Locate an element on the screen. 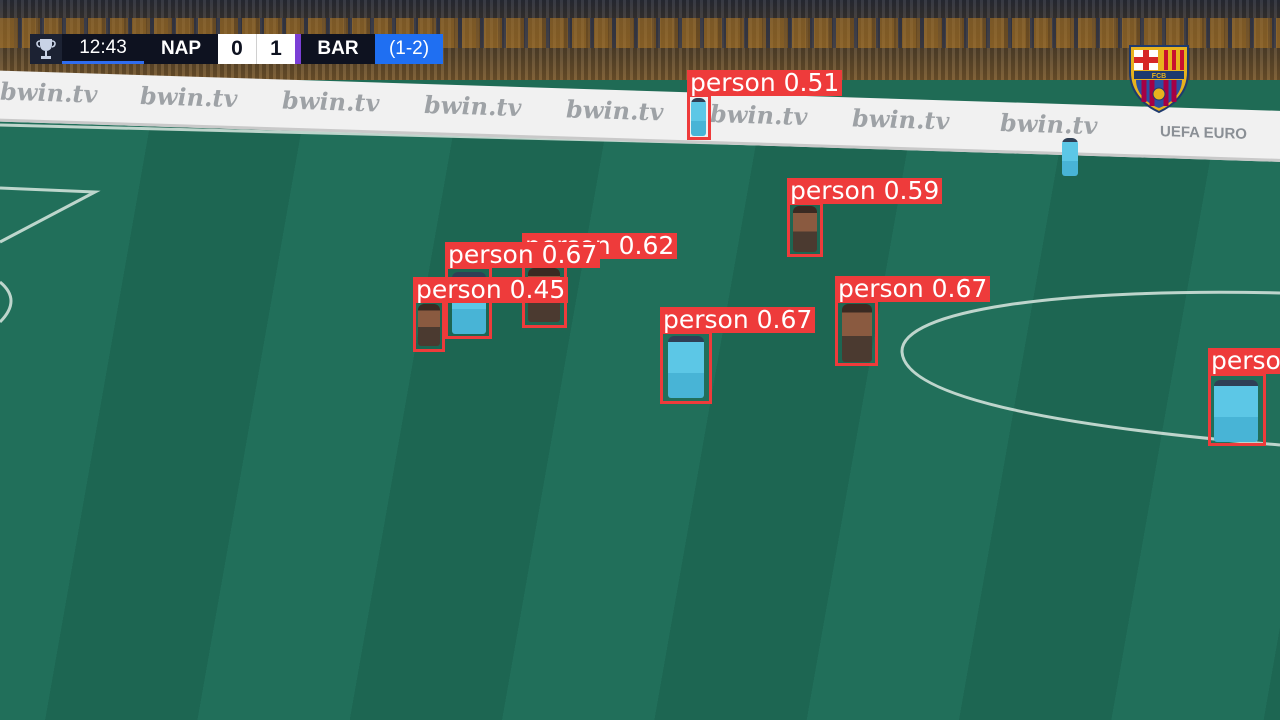 The height and width of the screenshot is (720, 1280). away-score: 1 is located at coordinates (275, 49).